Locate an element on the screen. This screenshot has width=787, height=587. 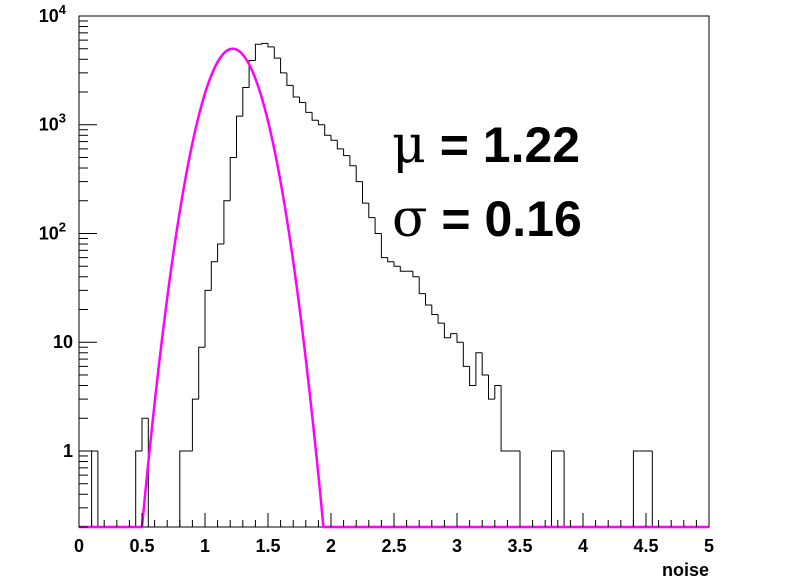
x-tick-label: 3.5 is located at coordinates (519, 546).